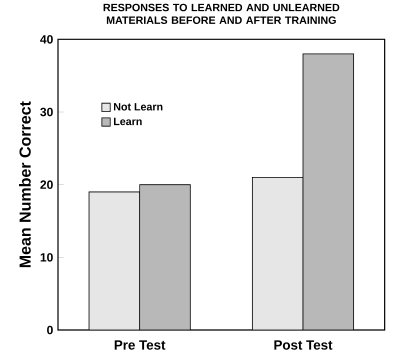  Describe the element at coordinates (128, 122) in the screenshot. I see `legend-label: Learn` at that location.